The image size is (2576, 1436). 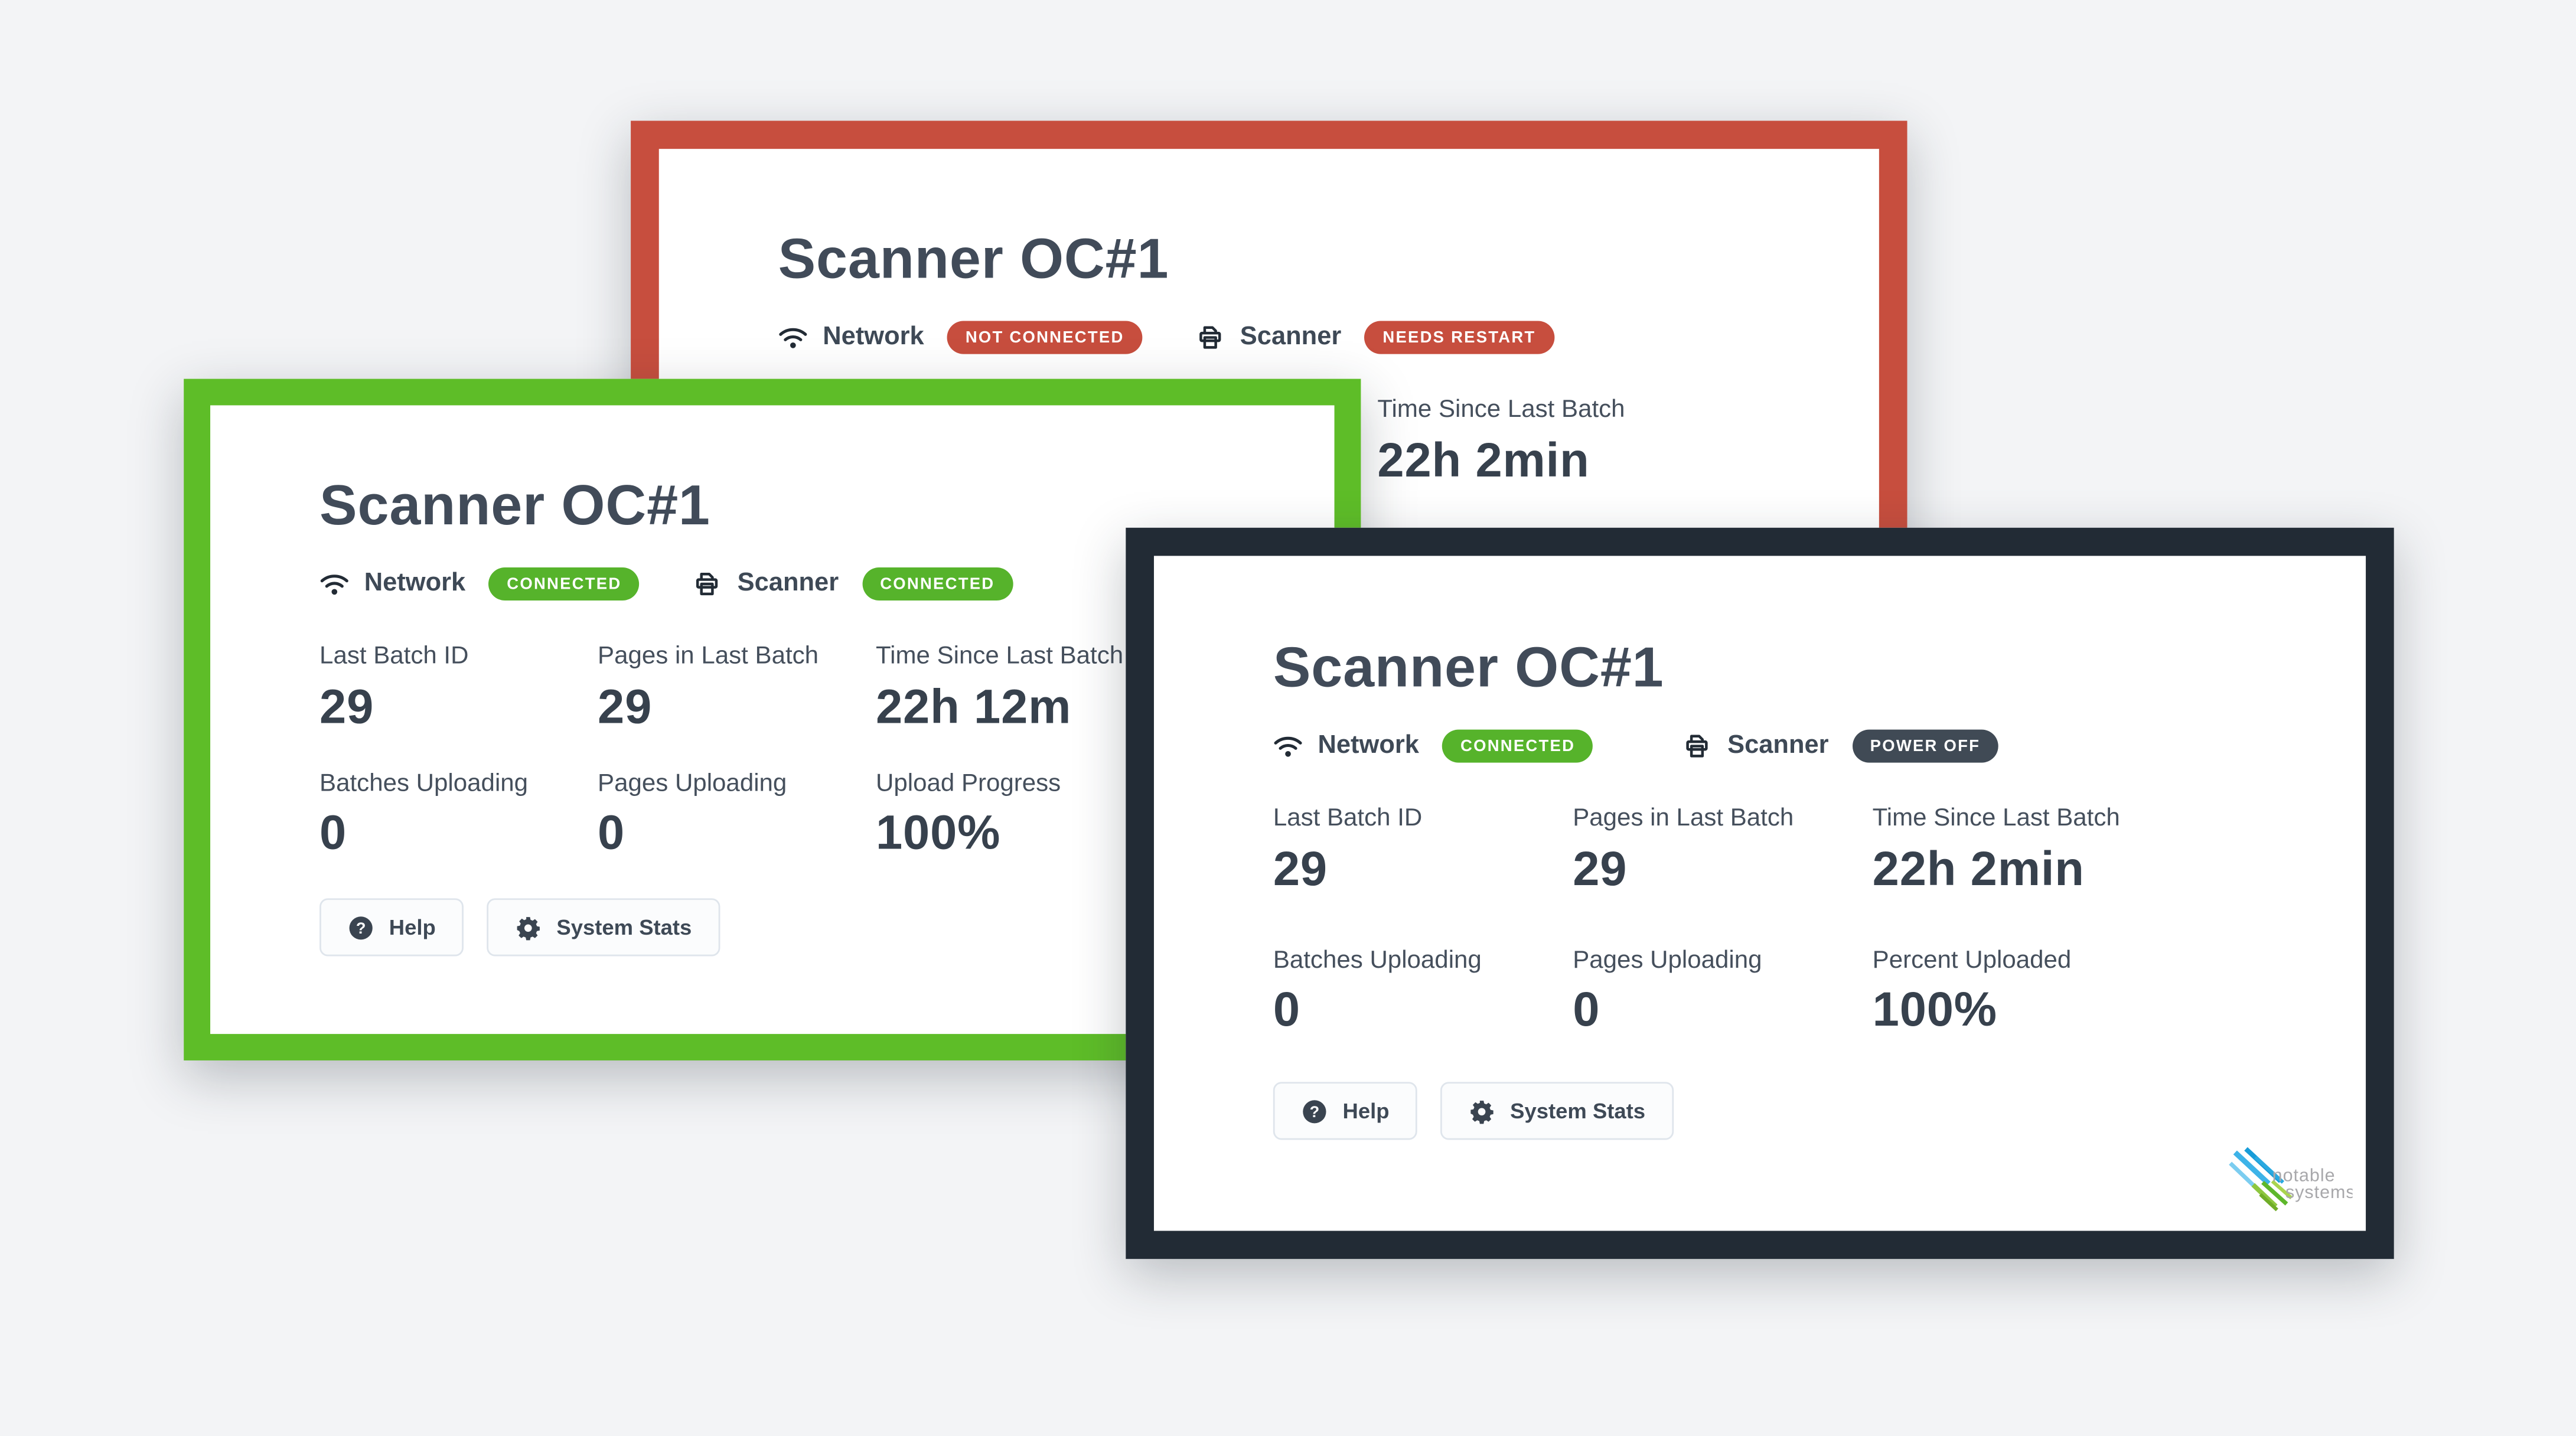 I want to click on scanner-status: Scanner POWER OFF, so click(x=1841, y=746).